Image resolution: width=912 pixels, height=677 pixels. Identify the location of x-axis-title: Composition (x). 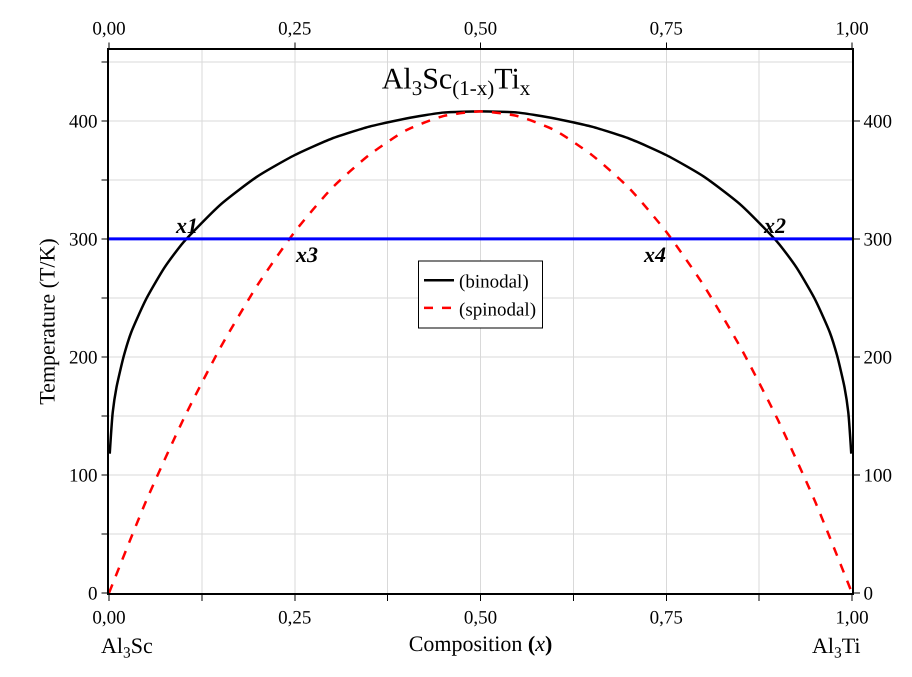
(480, 643).